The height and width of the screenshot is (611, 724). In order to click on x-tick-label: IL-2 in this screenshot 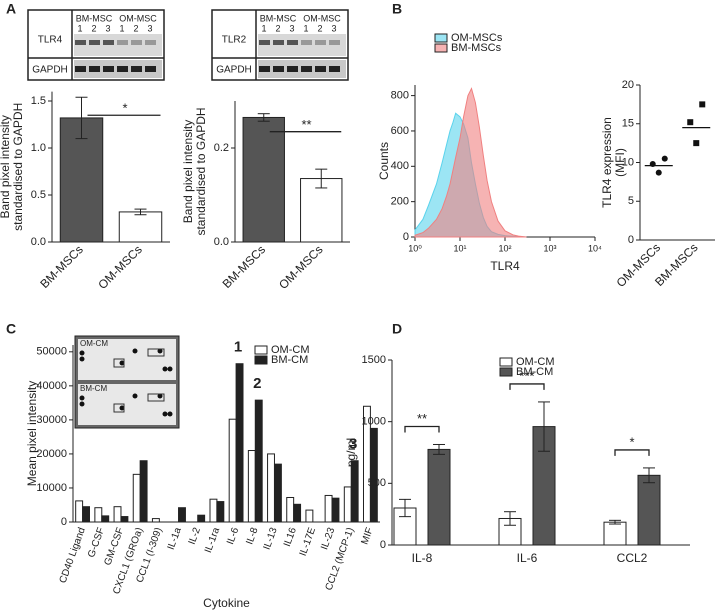, I will do `click(195, 536)`.